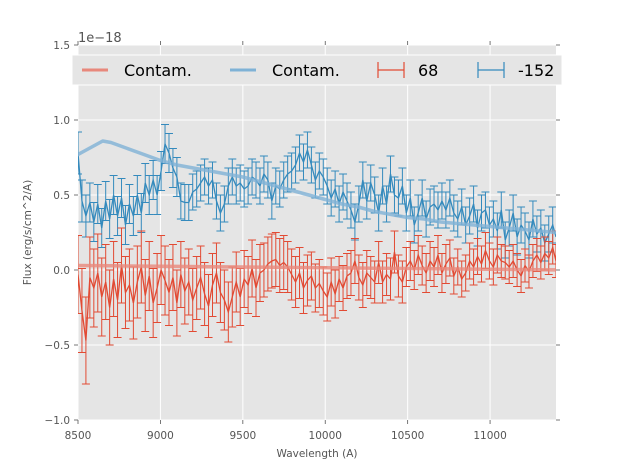 The height and width of the screenshot is (467, 617). Describe the element at coordinates (61, 46) in the screenshot. I see `y-tick-label: 1.5` at that location.